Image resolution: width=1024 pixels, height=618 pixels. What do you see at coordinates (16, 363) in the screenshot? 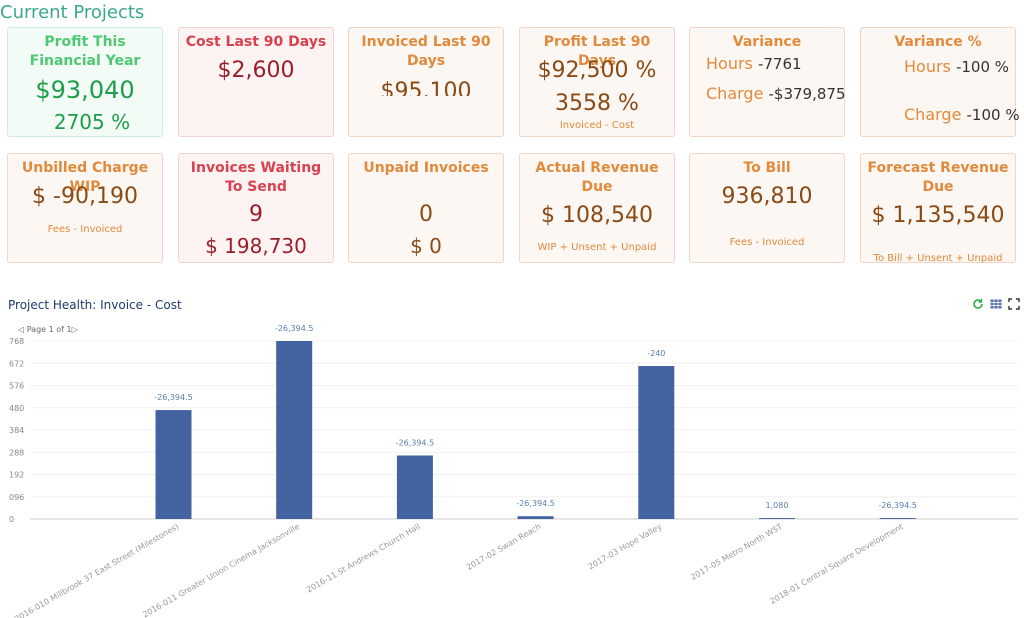
I see `y-tick-label: 672` at bounding box center [16, 363].